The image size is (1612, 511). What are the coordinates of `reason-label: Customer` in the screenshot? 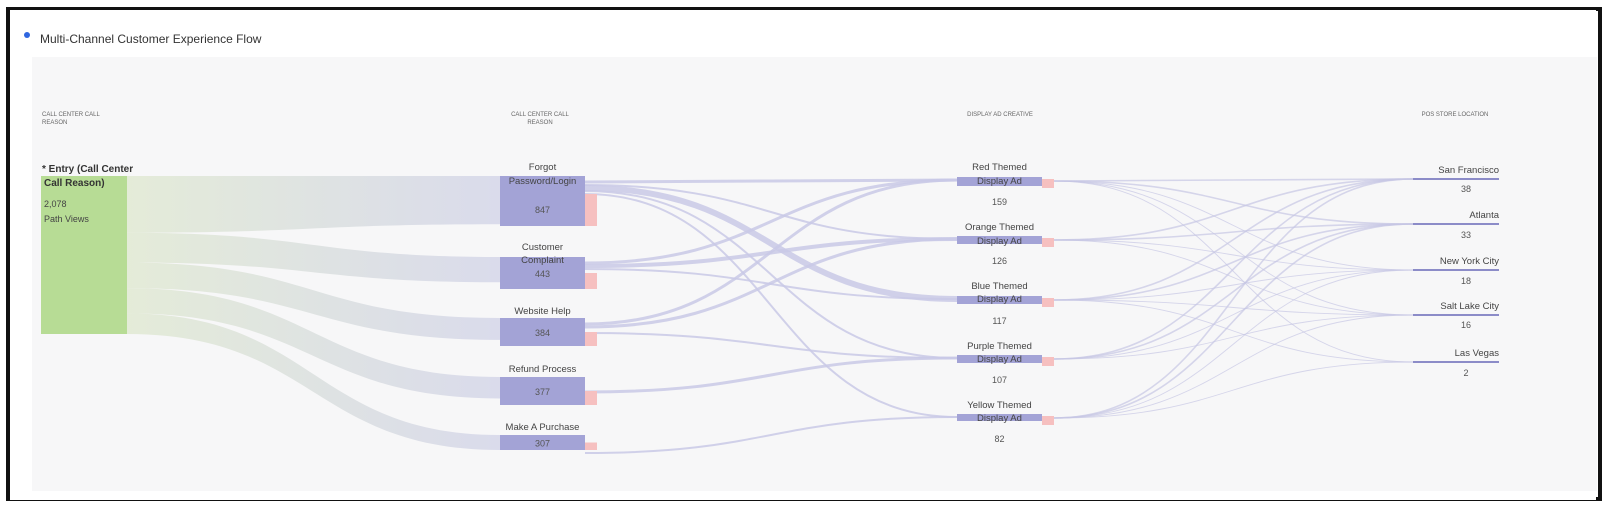 It's located at (542, 247).